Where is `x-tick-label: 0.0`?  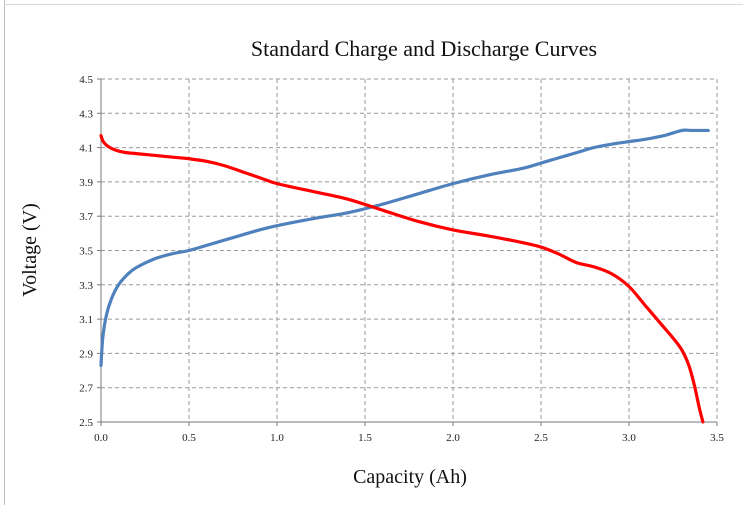
x-tick-label: 0.0 is located at coordinates (101, 438).